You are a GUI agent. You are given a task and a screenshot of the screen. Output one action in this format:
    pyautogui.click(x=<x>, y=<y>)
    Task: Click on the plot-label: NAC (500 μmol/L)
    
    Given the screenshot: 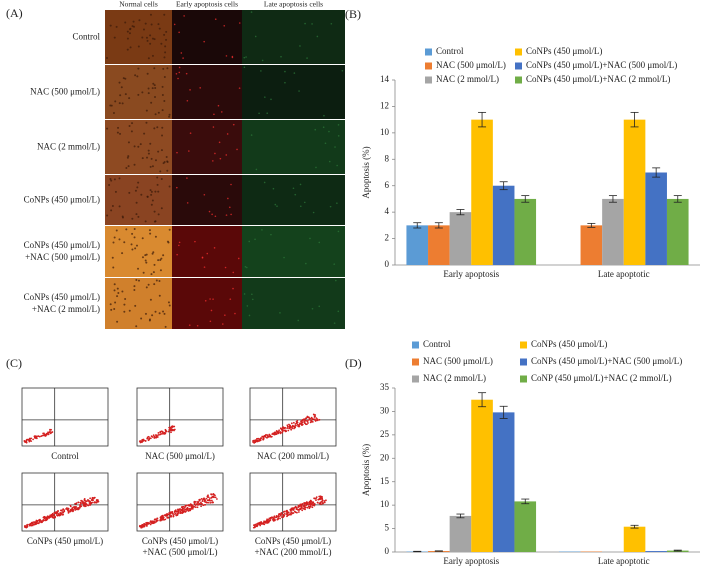 What is the action you would take?
    pyautogui.click(x=180, y=456)
    